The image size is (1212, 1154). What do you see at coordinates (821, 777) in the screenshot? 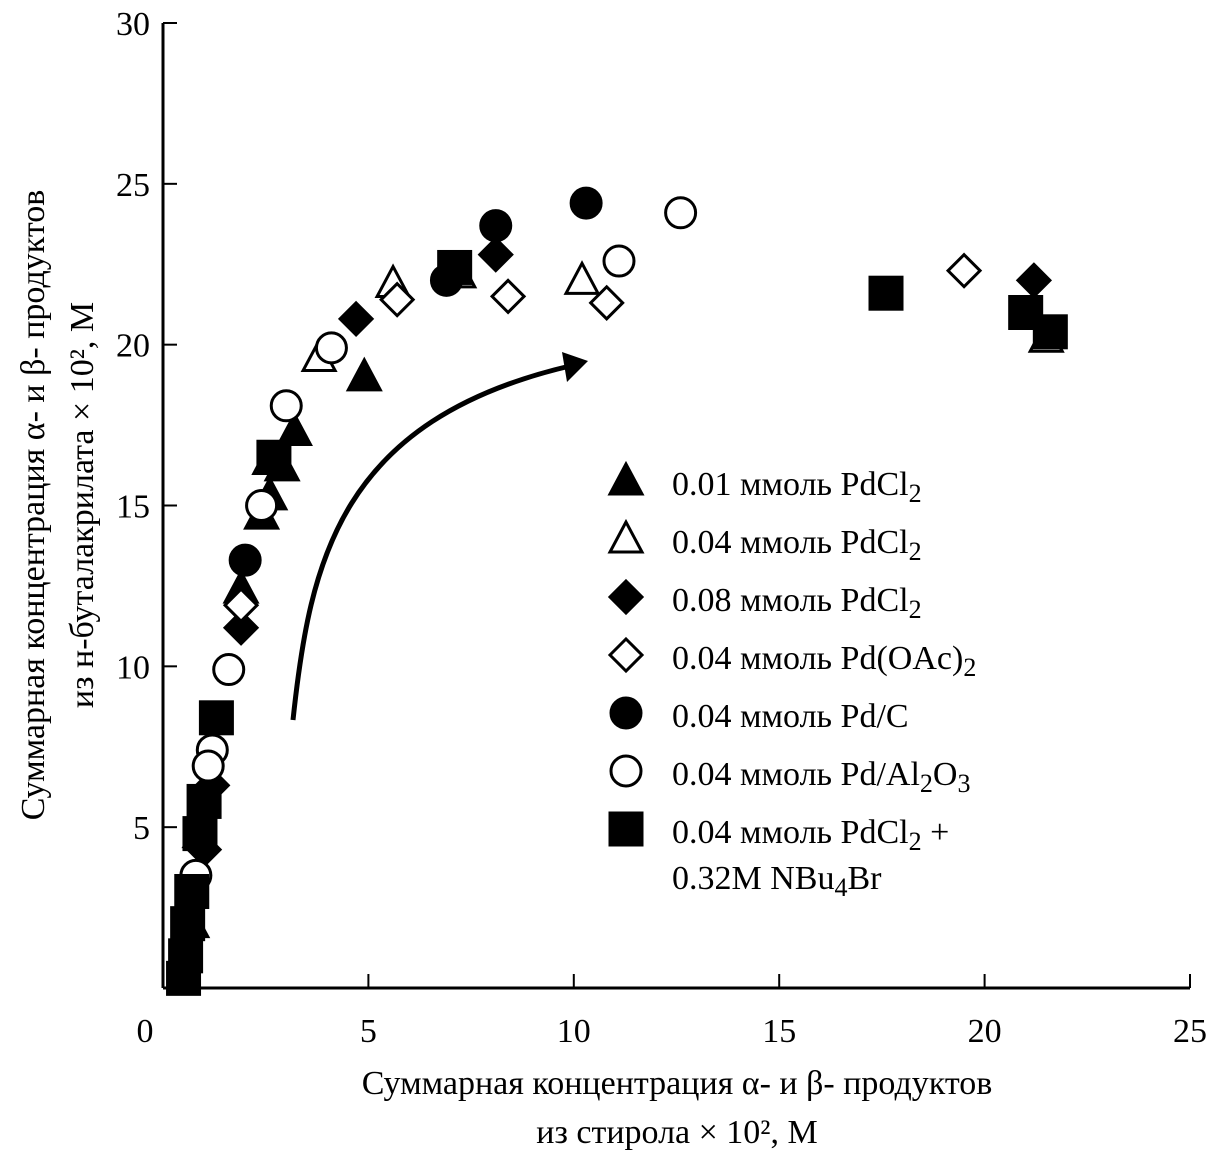
I see `legend-label: 0.04 ммоль Pd/Al2O3` at bounding box center [821, 777].